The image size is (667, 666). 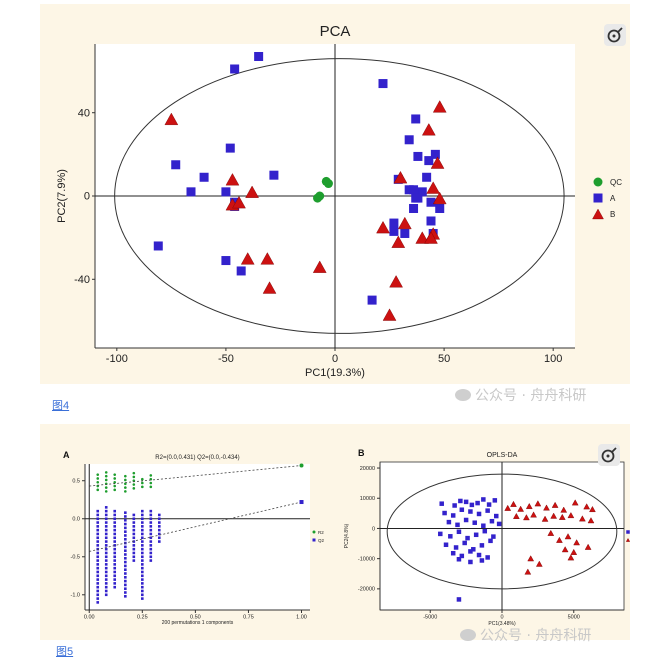 What do you see at coordinates (197, 458) in the screenshot?
I see `permutation-title: R2=(0.0,0.431) Q2=(0.0,-0.434)` at bounding box center [197, 458].